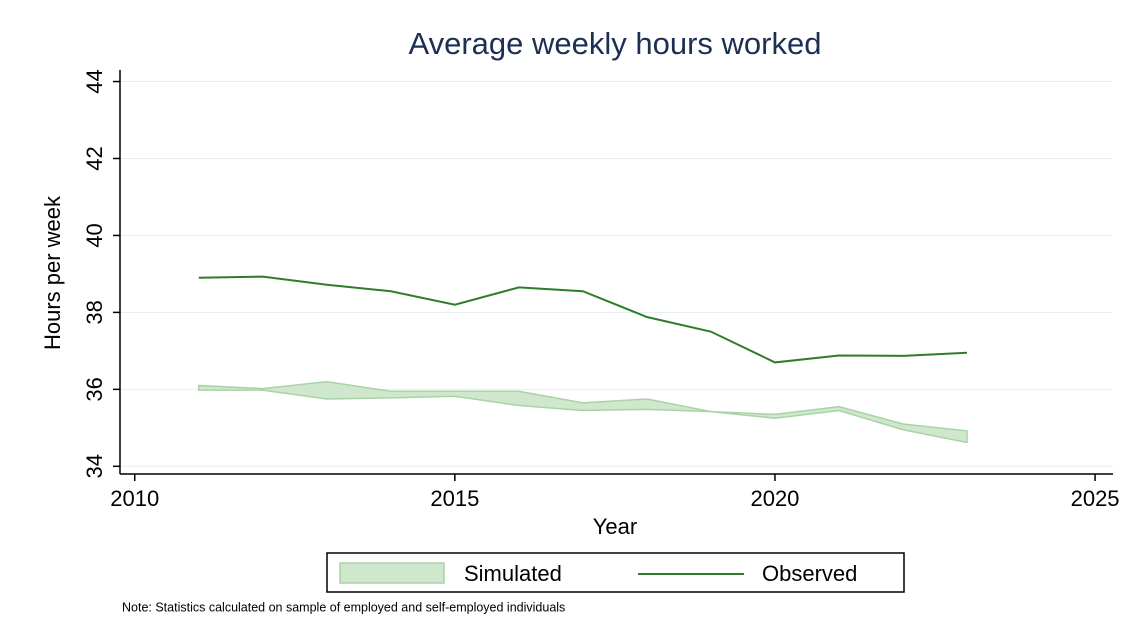  Describe the element at coordinates (94, 466) in the screenshot. I see `y-tick-label: 34` at that location.